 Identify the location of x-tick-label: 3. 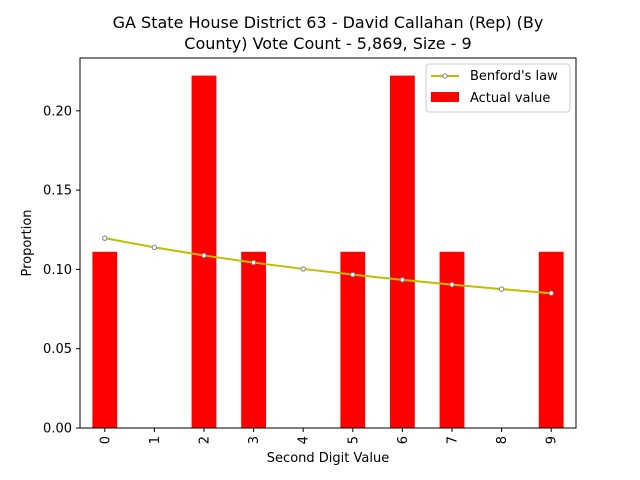
(254, 440).